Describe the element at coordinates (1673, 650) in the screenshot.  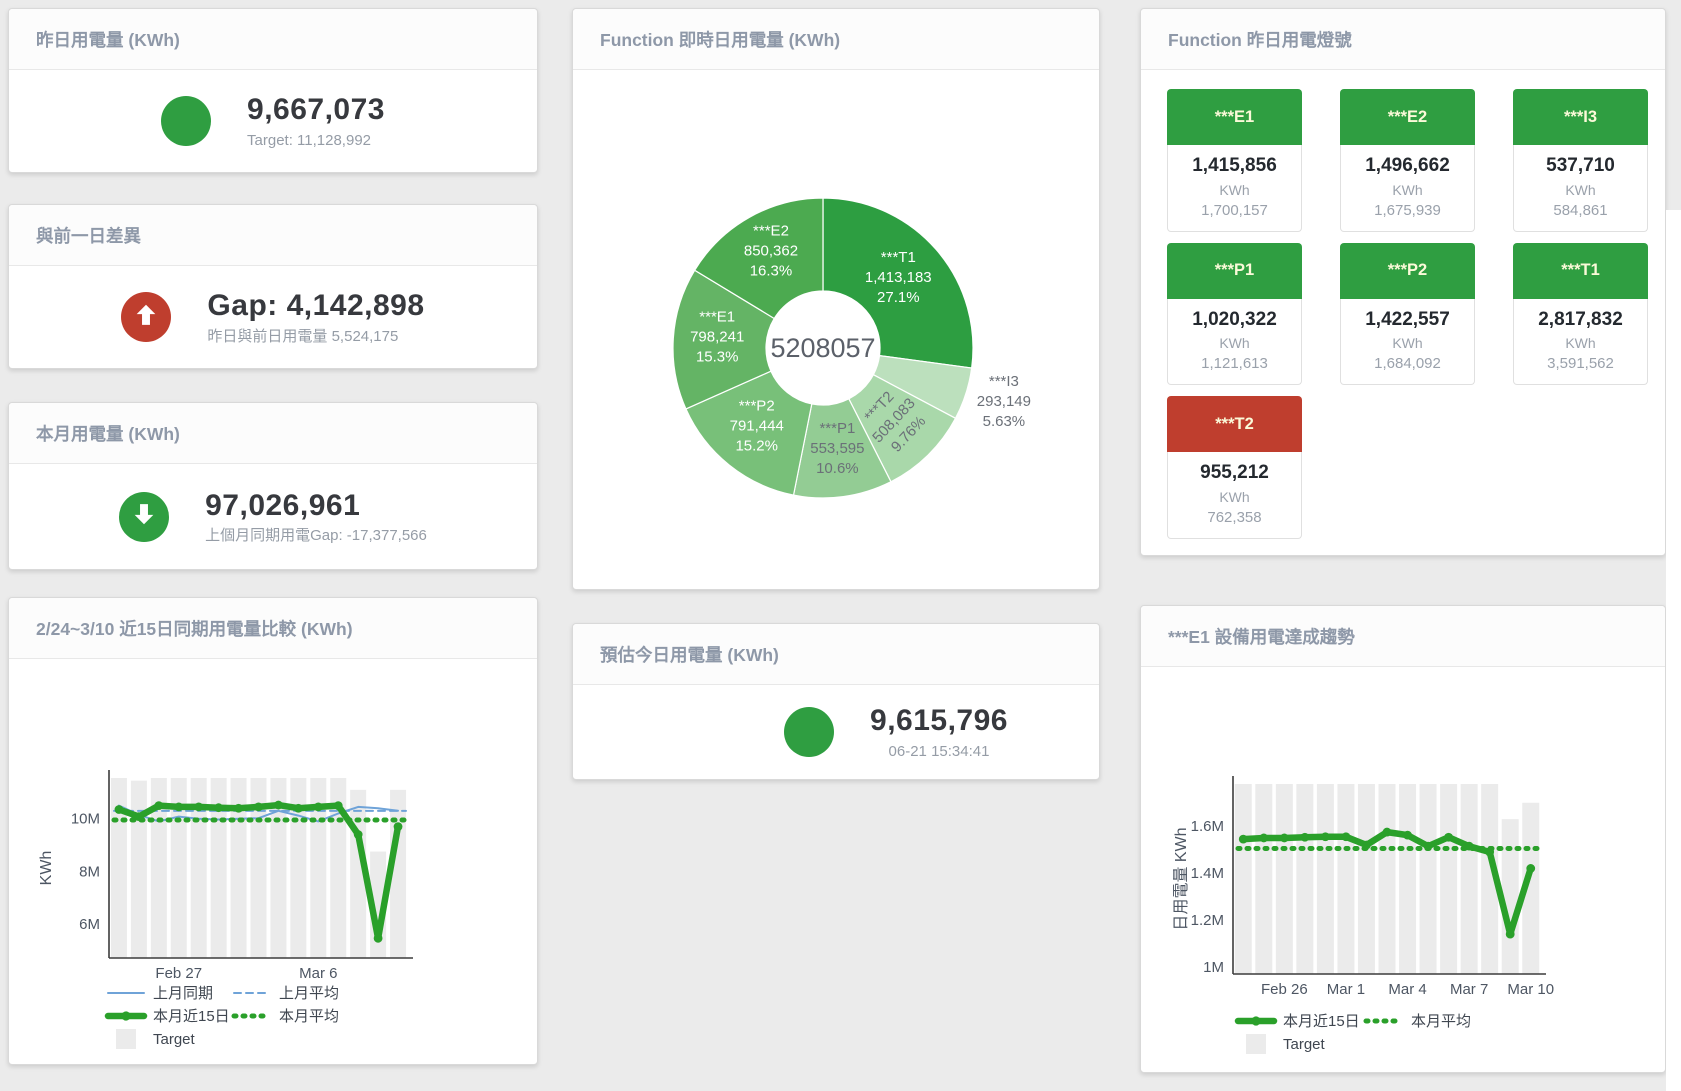
I see `scrollbar-track` at that location.